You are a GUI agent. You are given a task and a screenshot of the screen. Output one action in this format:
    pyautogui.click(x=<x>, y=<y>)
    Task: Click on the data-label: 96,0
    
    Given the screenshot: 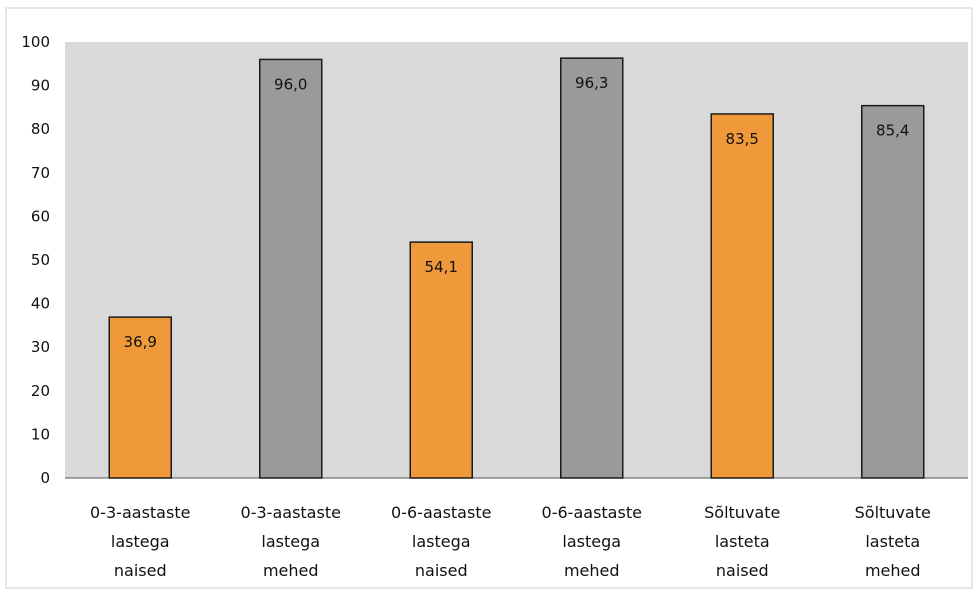 What is the action you would take?
    pyautogui.click(x=290, y=84)
    